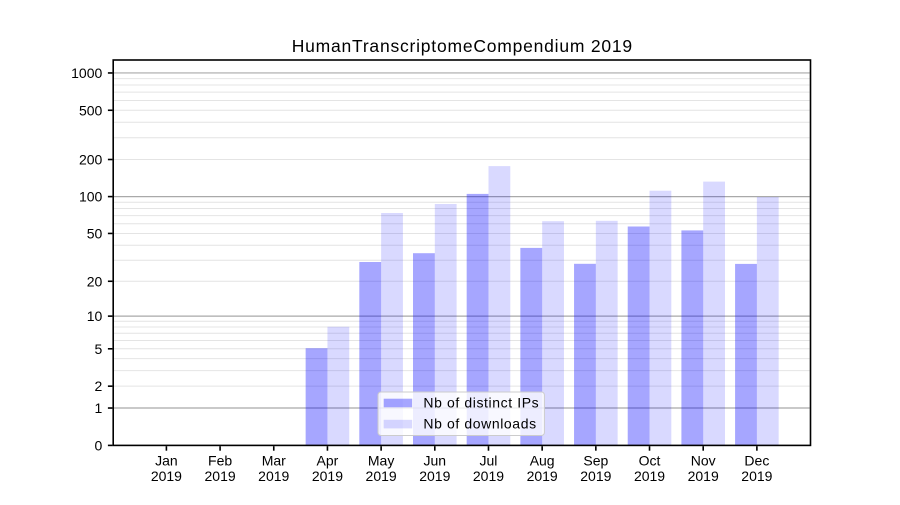 Image resolution: width=900 pixels, height=505 pixels. Describe the element at coordinates (489, 461) in the screenshot. I see `svg-text: Jul` at that location.